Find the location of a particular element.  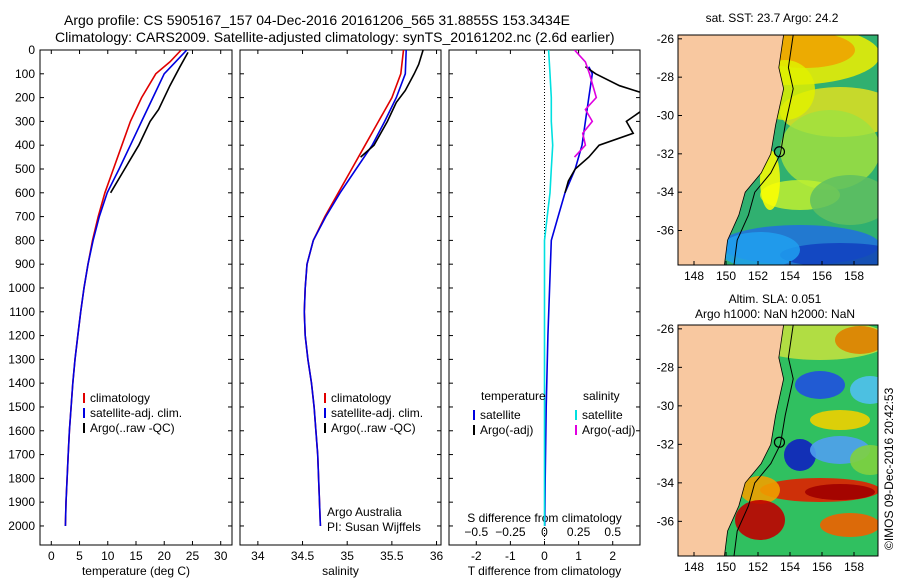

sst-map-field is located at coordinates (778, 150).